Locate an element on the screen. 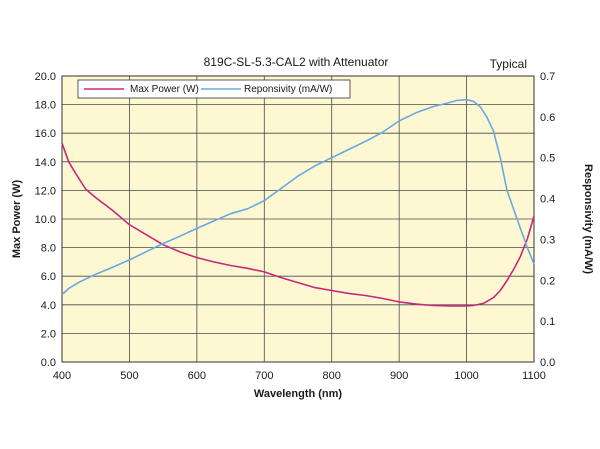  legend-label-responsivity: Reponsivity (mA/W) is located at coordinates (288, 89).